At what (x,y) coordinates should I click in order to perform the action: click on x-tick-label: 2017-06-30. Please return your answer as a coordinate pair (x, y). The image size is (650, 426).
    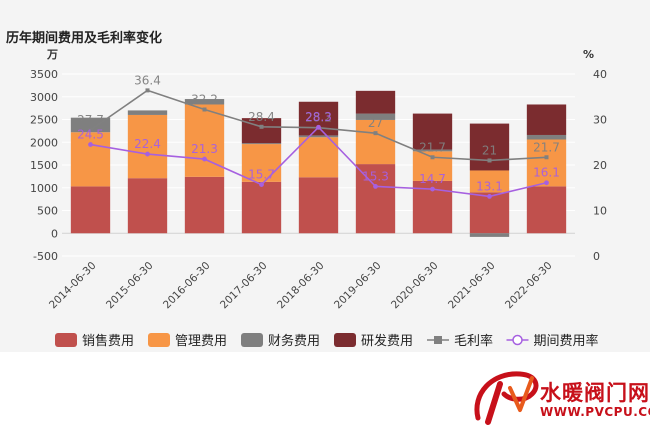
    Looking at the image, I should click on (244, 286).